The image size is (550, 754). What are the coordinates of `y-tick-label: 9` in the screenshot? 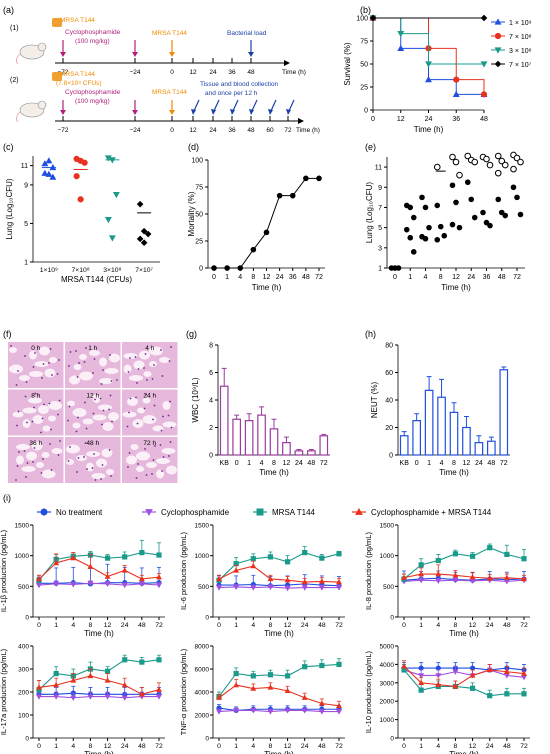 It's located at (26, 185).